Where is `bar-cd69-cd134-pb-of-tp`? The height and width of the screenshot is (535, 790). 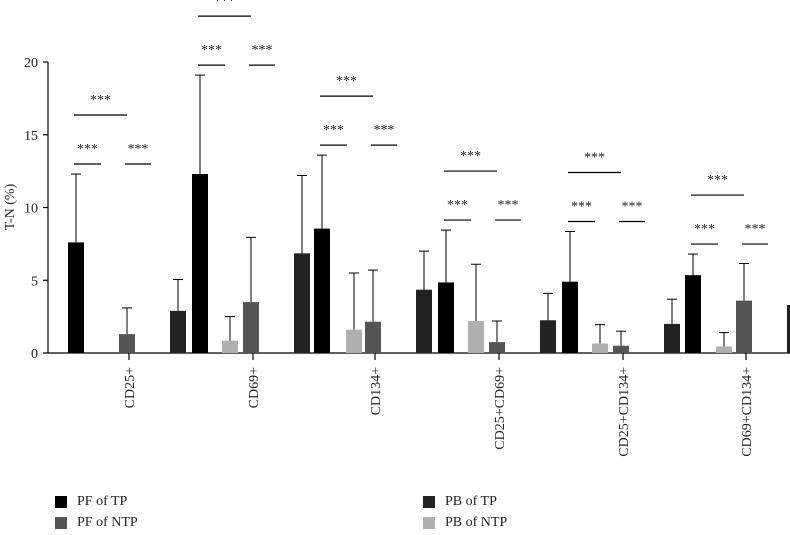 bar-cd69-cd134-pb-of-tp is located at coordinates (788, 328).